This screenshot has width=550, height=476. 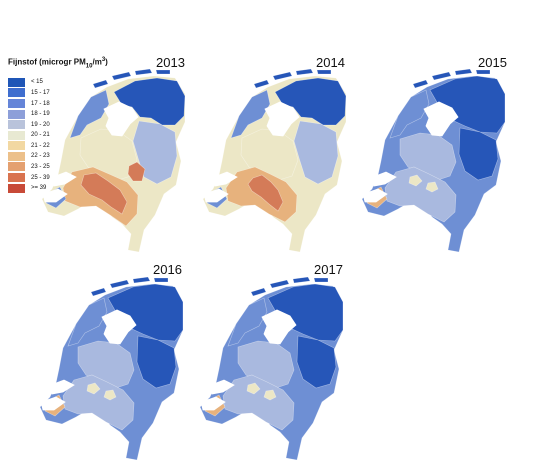 I want to click on legend-label-25-39: 25 - 39, so click(x=40, y=177).